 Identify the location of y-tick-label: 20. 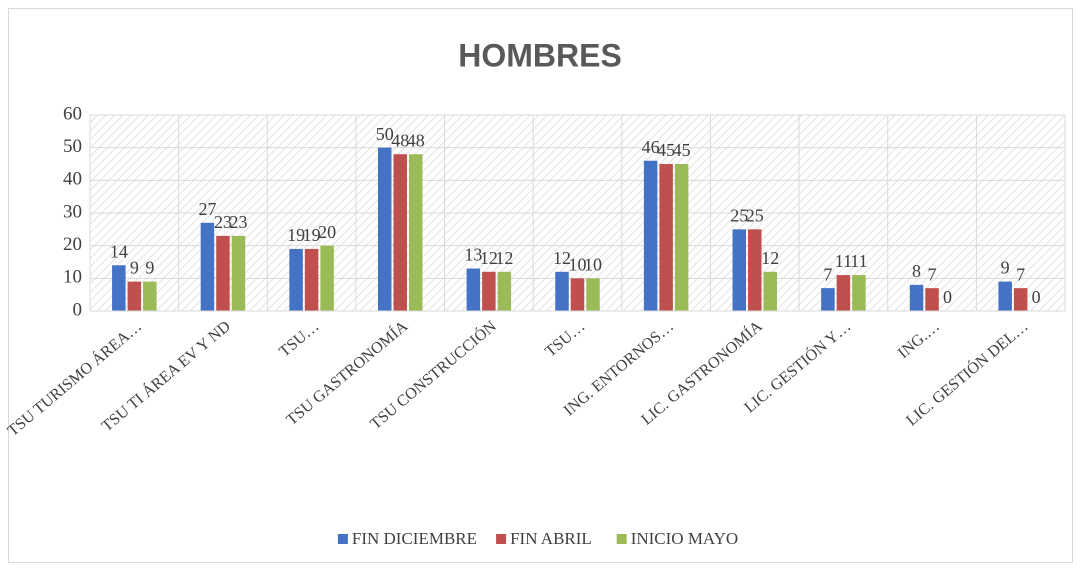
(72, 244).